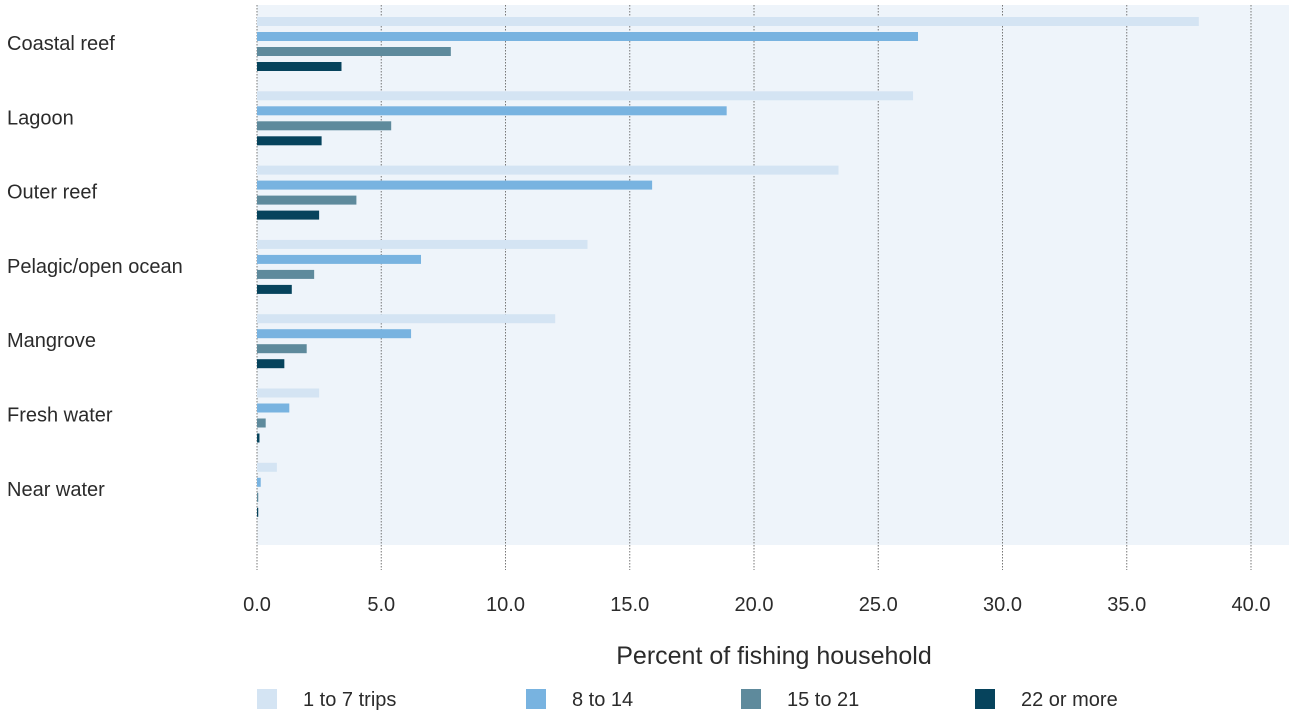 Image resolution: width=1290 pixels, height=719 pixels. What do you see at coordinates (1251, 605) in the screenshot?
I see `x-tick-label: 40.0` at bounding box center [1251, 605].